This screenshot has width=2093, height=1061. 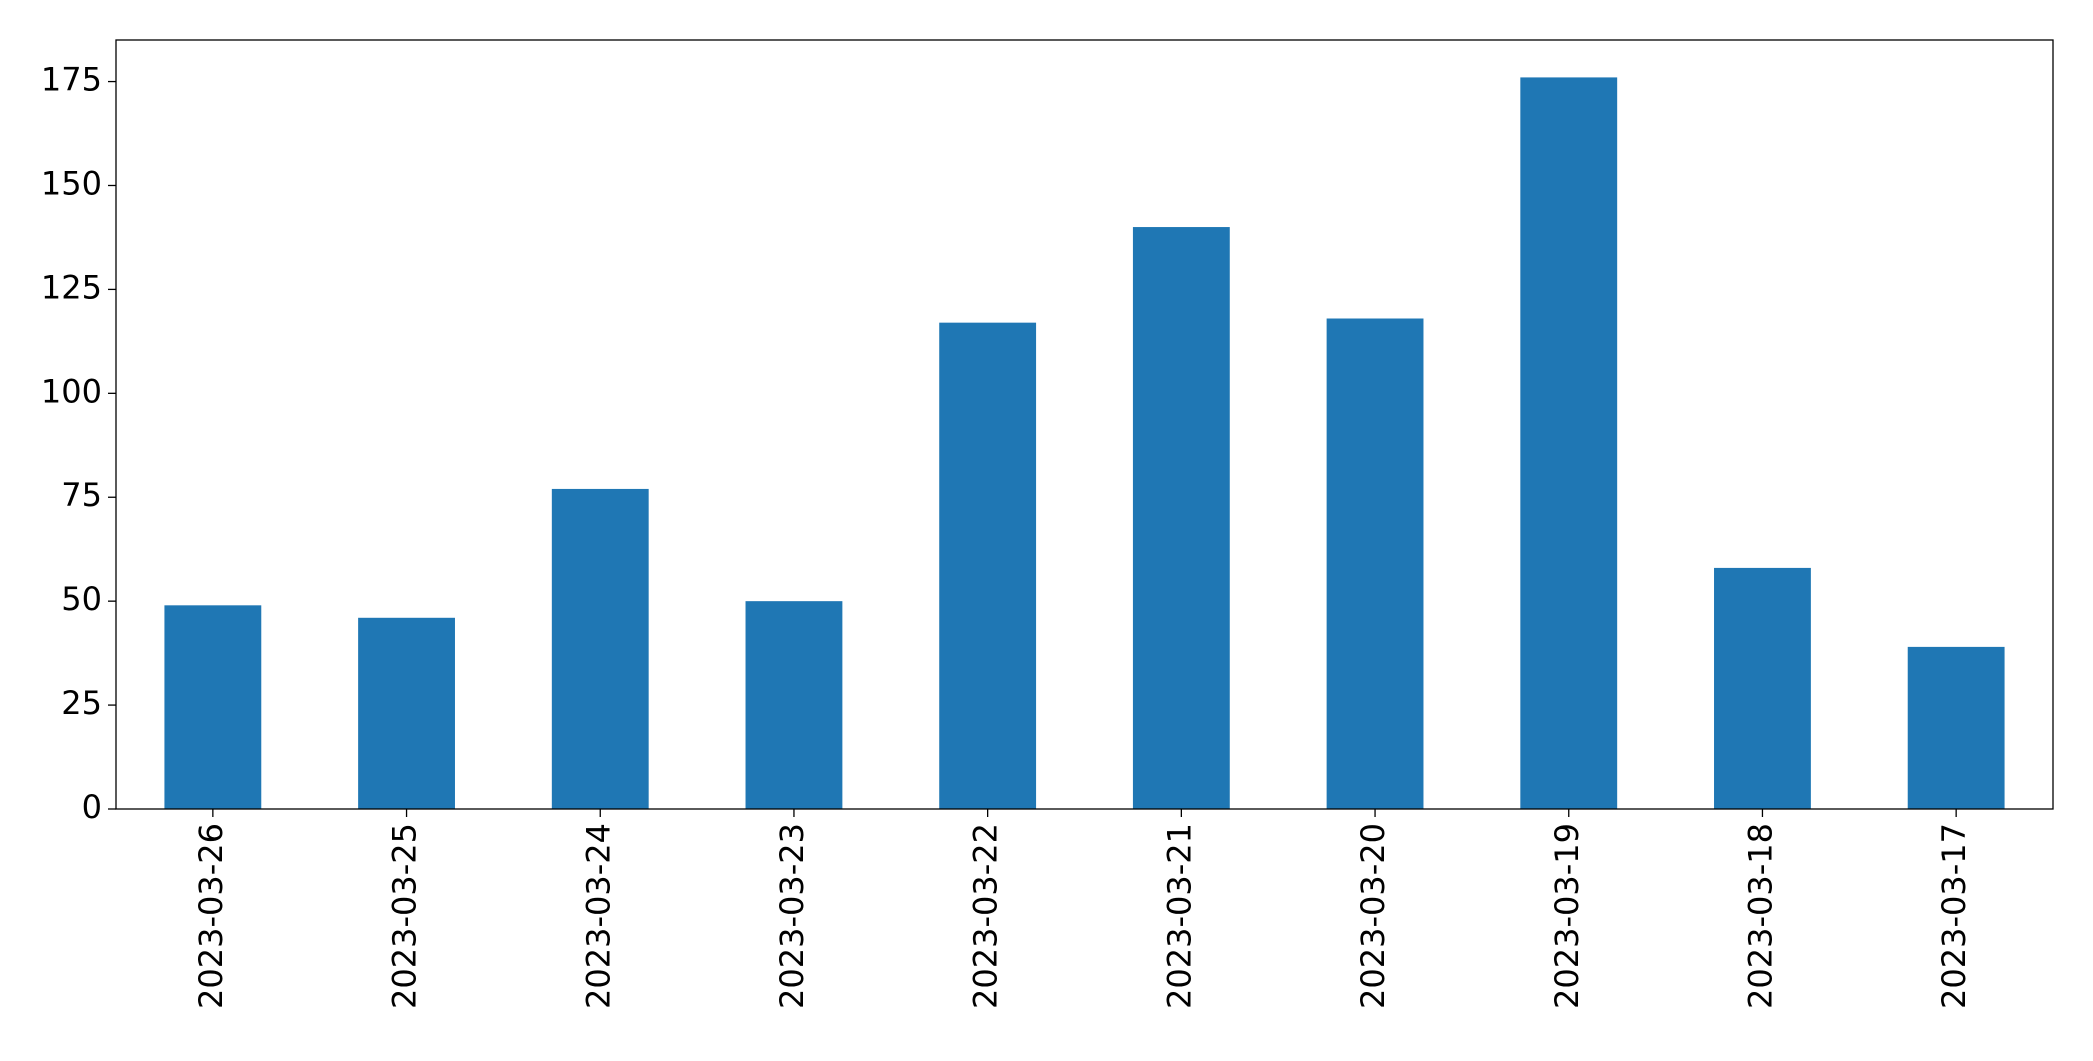 I want to click on x-tick-label: 2023-03-20, so click(x=1373, y=916).